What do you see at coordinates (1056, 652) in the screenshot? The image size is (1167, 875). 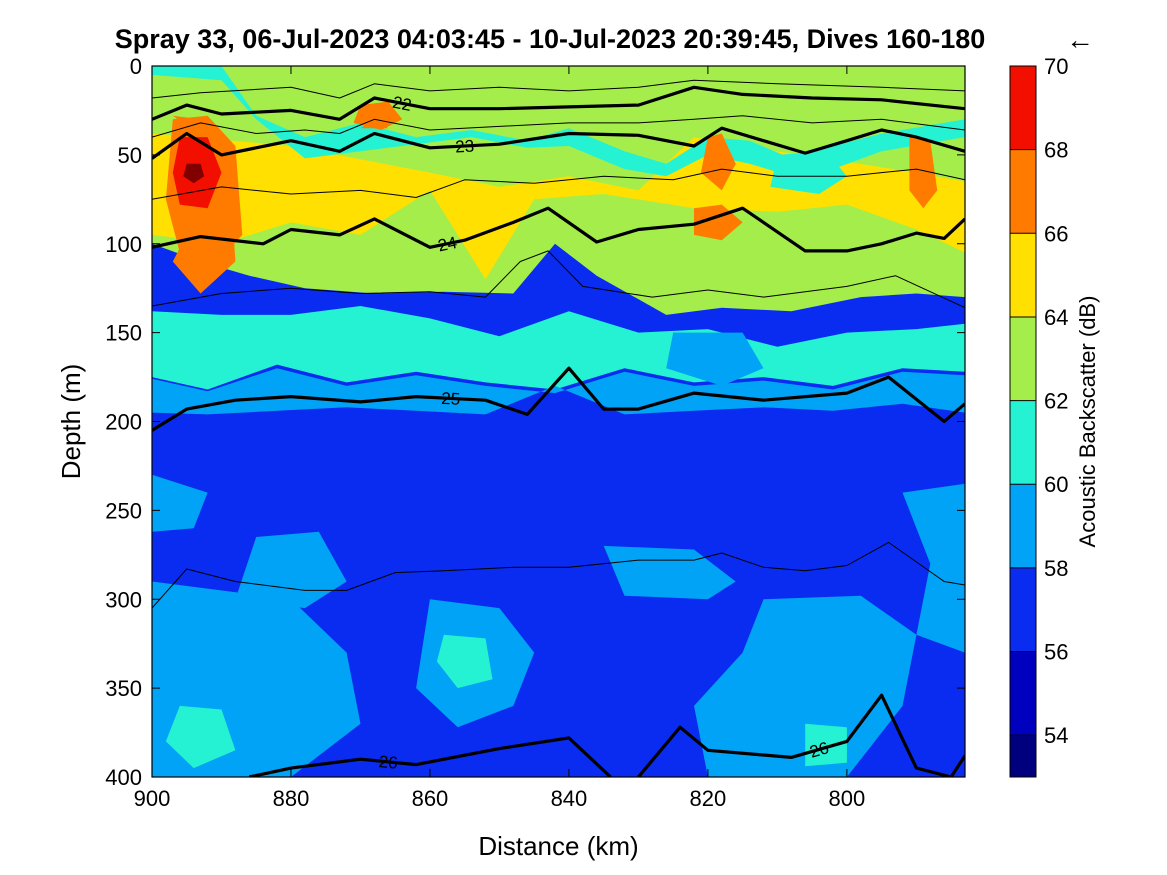 I see `colorbar-tick-label-1: 56` at bounding box center [1056, 652].